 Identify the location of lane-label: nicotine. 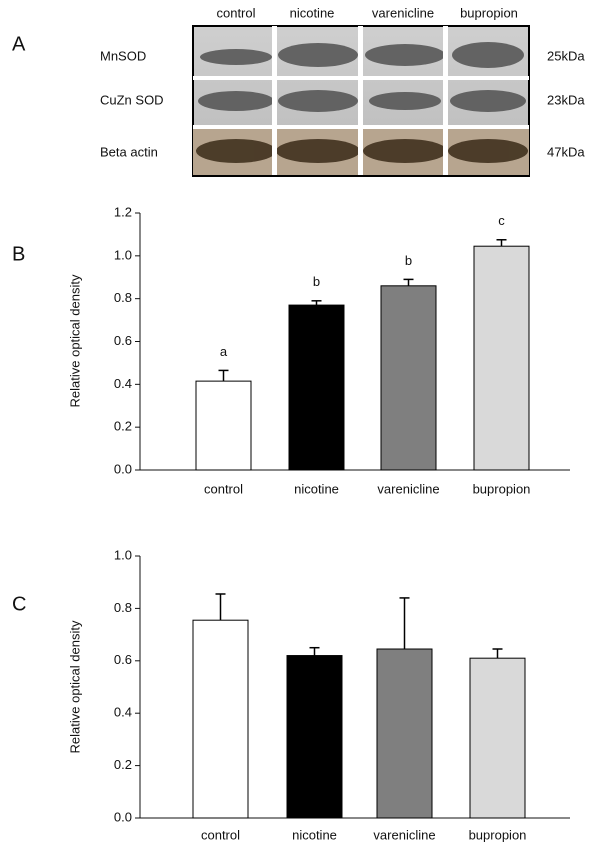
(312, 12).